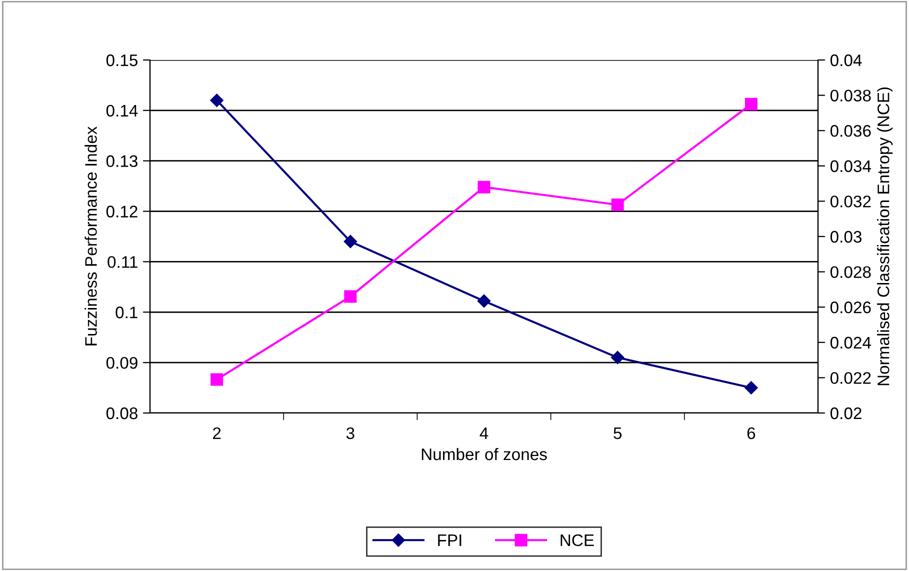 This screenshot has width=909, height=571. I want to click on y2-tick-label: 0.04, so click(846, 60).